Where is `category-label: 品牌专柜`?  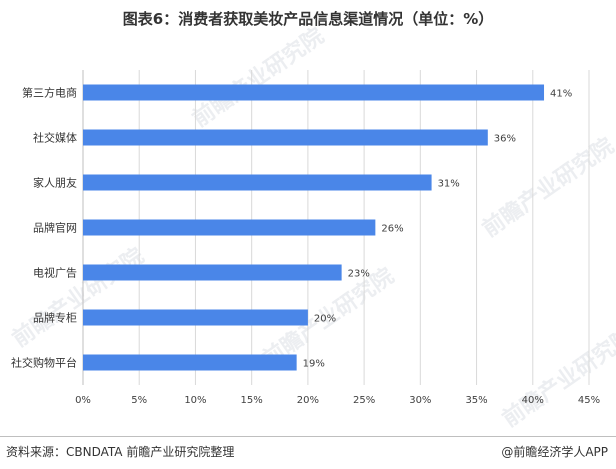
category-label: 品牌专柜 is located at coordinates (55, 318).